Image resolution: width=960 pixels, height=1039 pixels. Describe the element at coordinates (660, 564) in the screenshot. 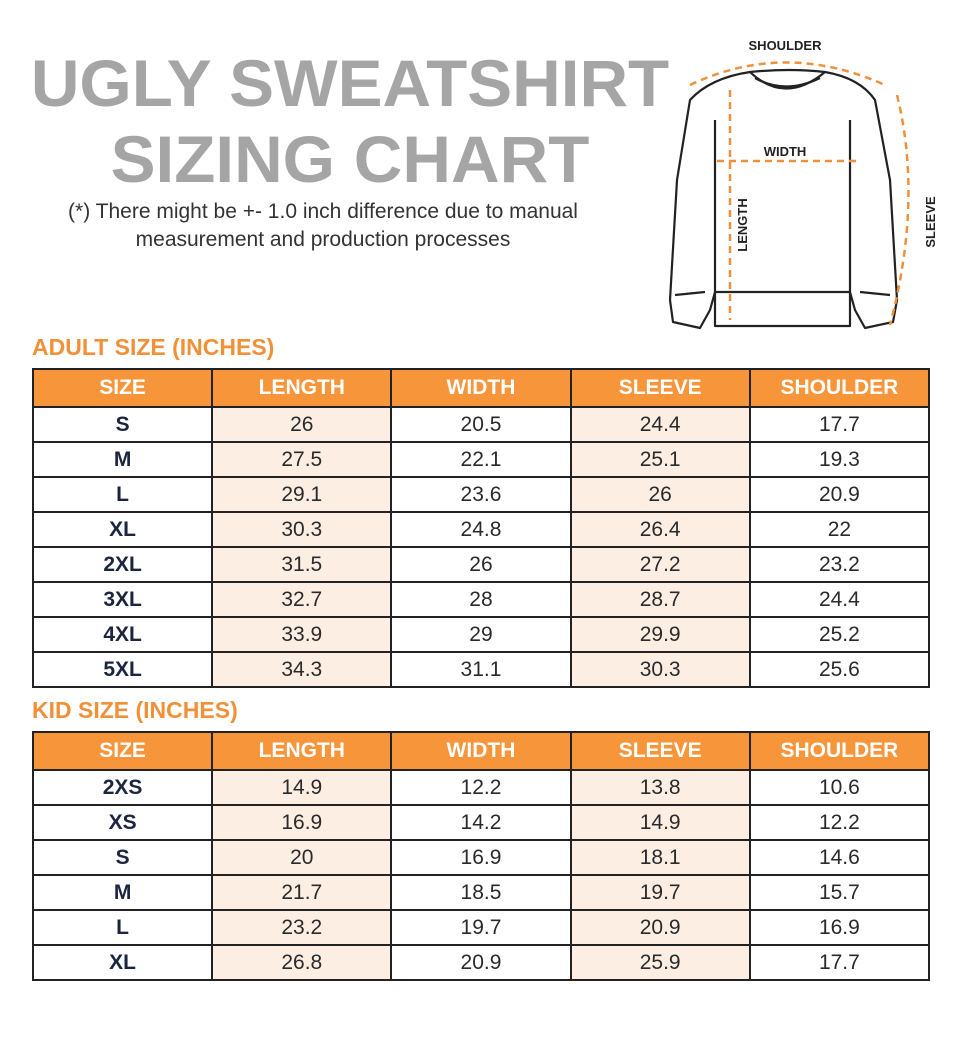

I see `measurement-cell: 27.2` at that location.